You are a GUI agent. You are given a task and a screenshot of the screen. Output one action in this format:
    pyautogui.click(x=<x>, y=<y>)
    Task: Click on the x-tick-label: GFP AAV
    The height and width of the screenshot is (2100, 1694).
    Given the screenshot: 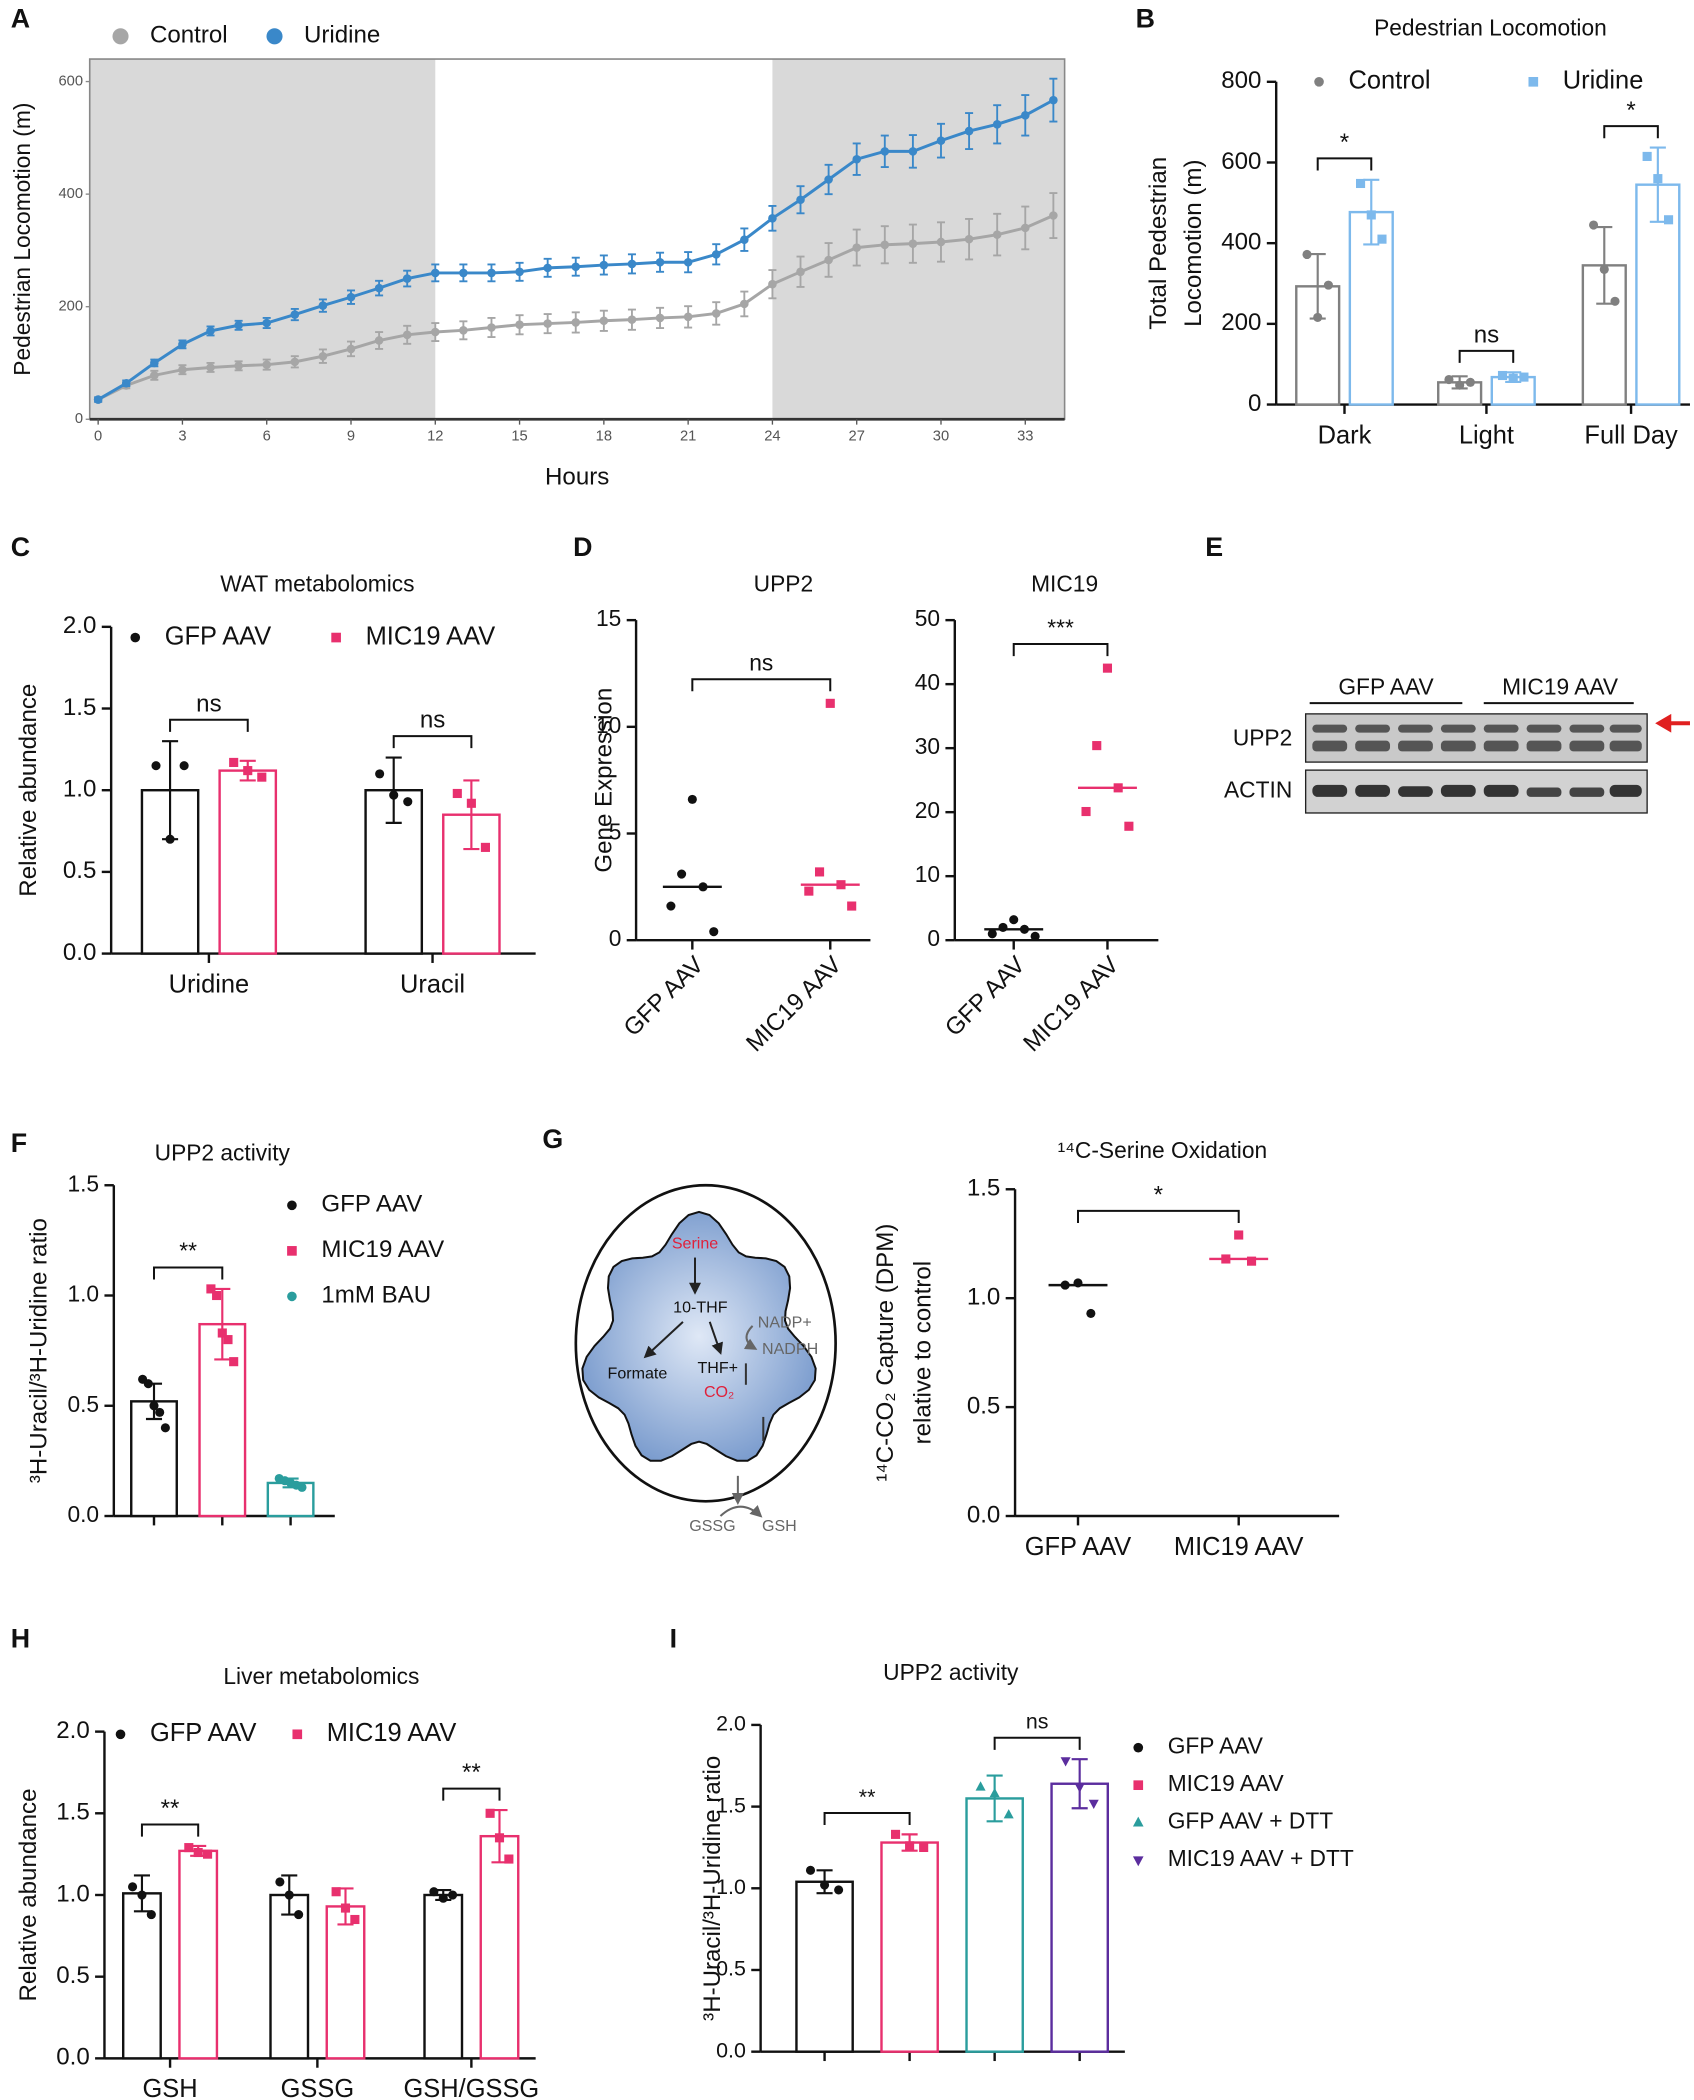 What is the action you would take?
    pyautogui.click(x=1078, y=1547)
    